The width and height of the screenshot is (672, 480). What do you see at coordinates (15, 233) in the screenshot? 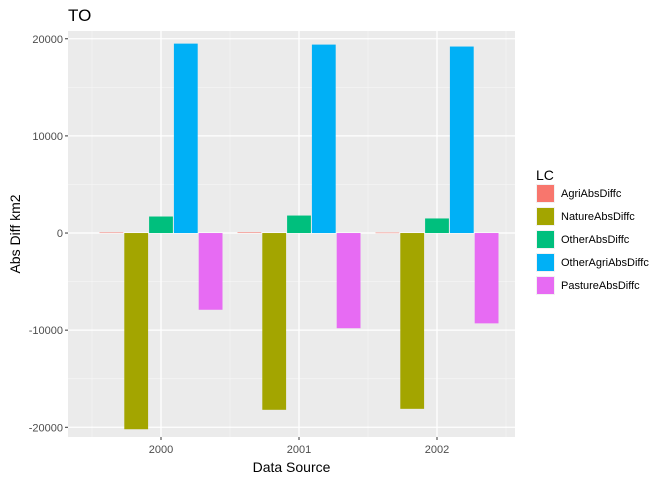
I see `y-axis-title: Abs Diff km2` at bounding box center [15, 233].